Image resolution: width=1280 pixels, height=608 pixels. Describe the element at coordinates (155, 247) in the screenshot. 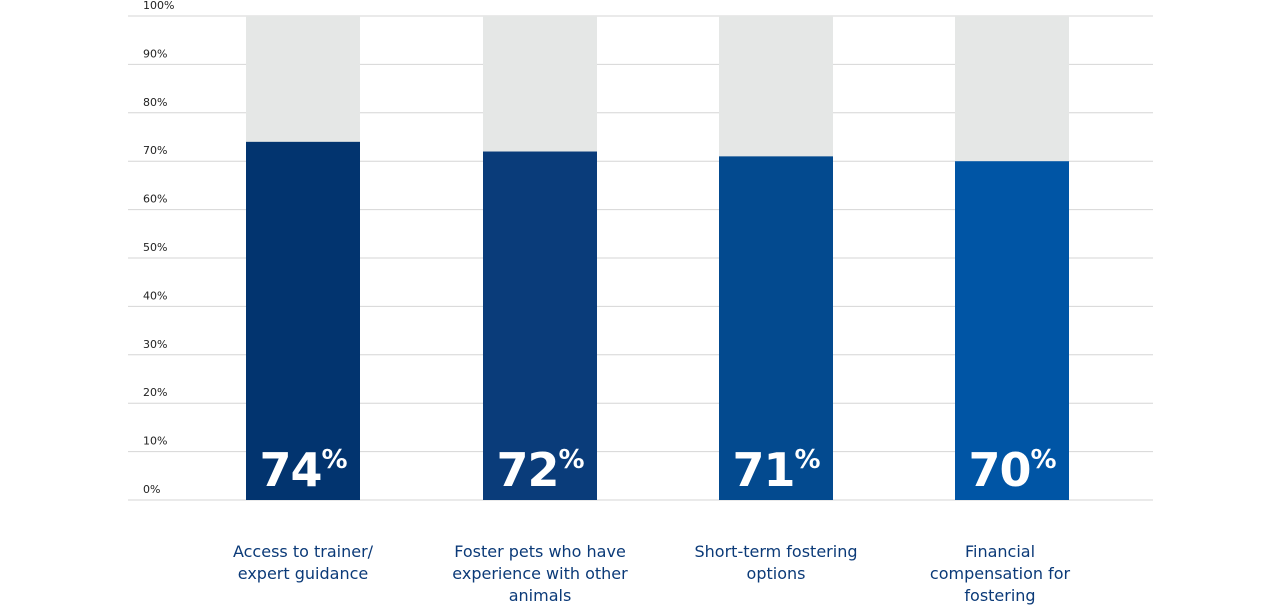

I see `y-tick-label: 50%` at that location.